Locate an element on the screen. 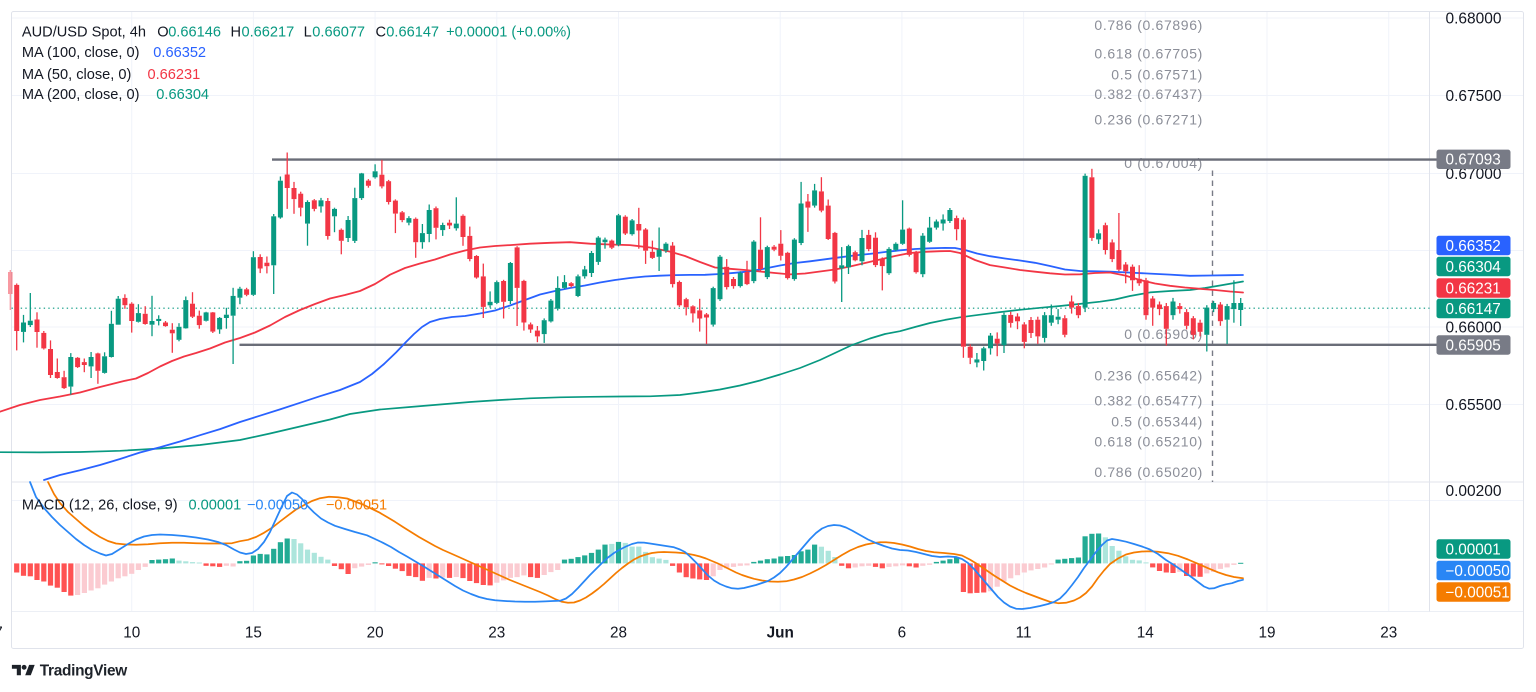 This screenshot has height=692, width=1536. svg-text: 0.236 (0.65642) is located at coordinates (1148, 376).